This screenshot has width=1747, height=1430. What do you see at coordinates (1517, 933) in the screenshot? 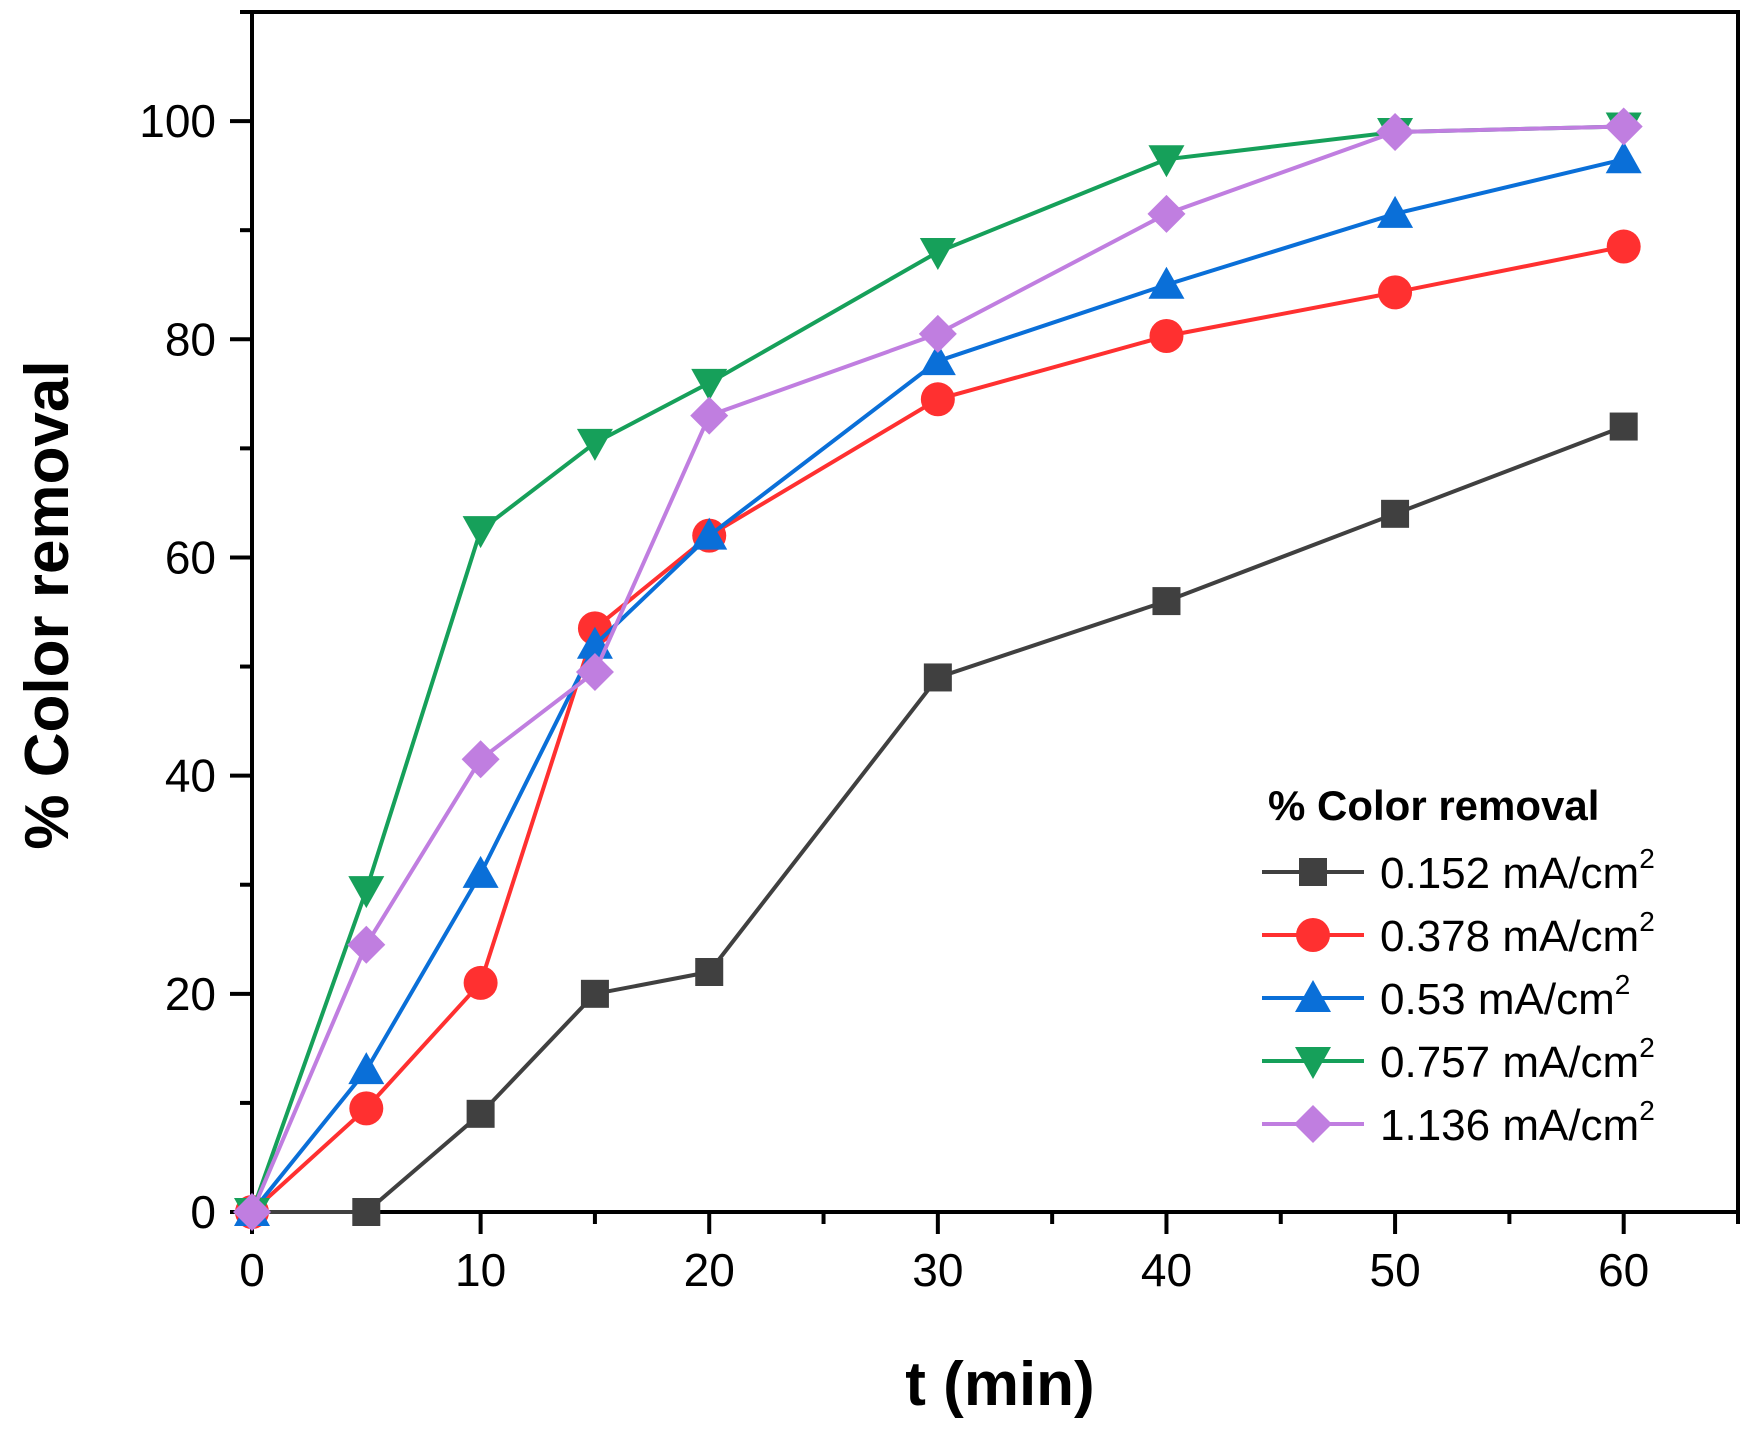
I see `legend-label: 0.378 mA/cm2` at bounding box center [1517, 933].